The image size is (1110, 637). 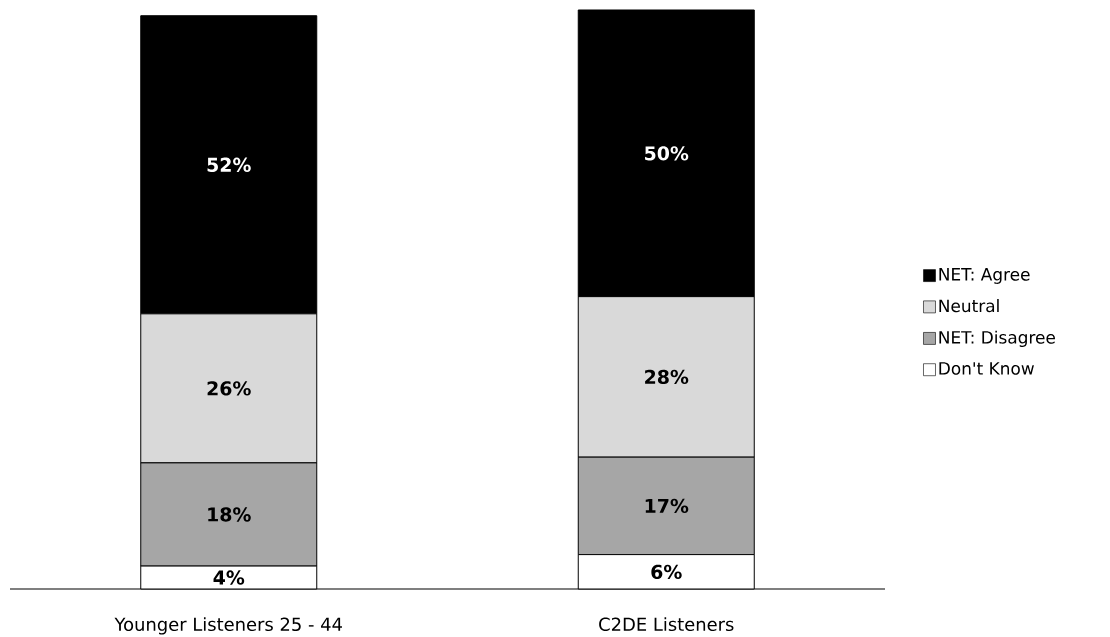 What do you see at coordinates (667, 506) in the screenshot?
I see `data-label: 17%` at bounding box center [667, 506].